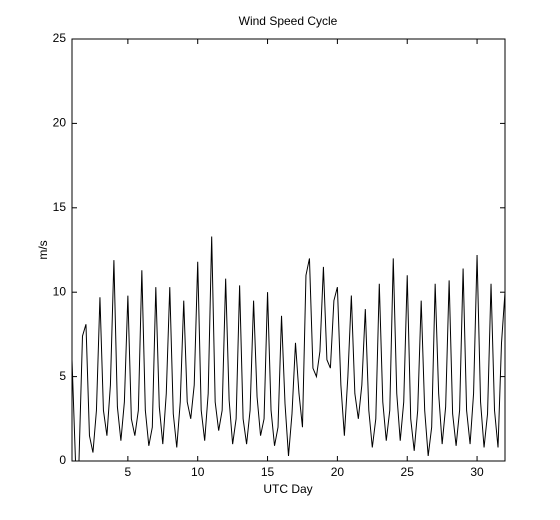 The image size is (560, 520). Describe the element at coordinates (288, 21) in the screenshot. I see `chart-title: Wind Speed Cycle` at that location.